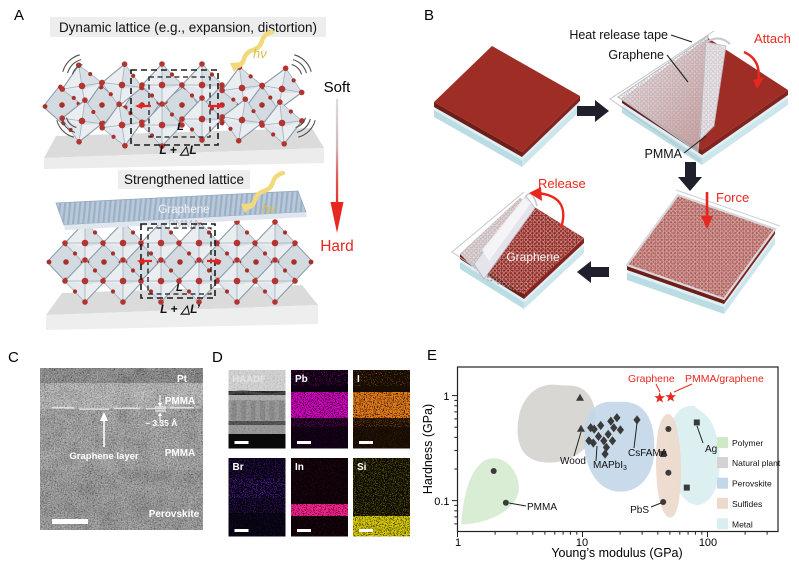 The image size is (799, 565). Describe the element at coordinates (573, 461) in the screenshot. I see `svg-text: Wood` at that location.